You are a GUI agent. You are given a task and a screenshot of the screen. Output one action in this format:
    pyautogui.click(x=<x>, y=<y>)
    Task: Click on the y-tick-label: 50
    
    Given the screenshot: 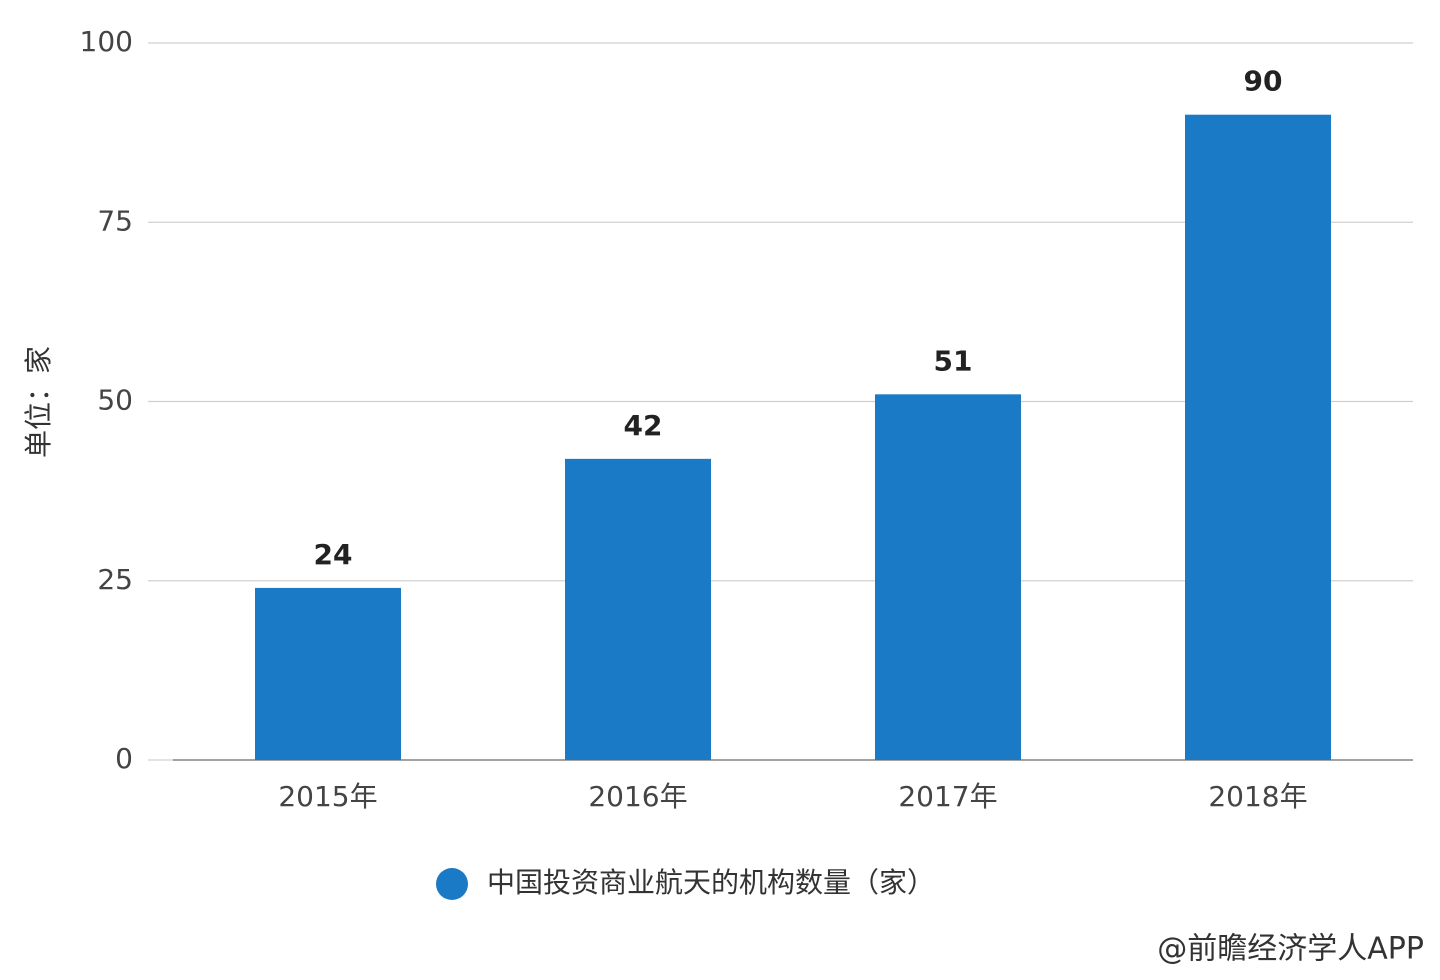 What is the action you would take?
    pyautogui.click(x=115, y=400)
    